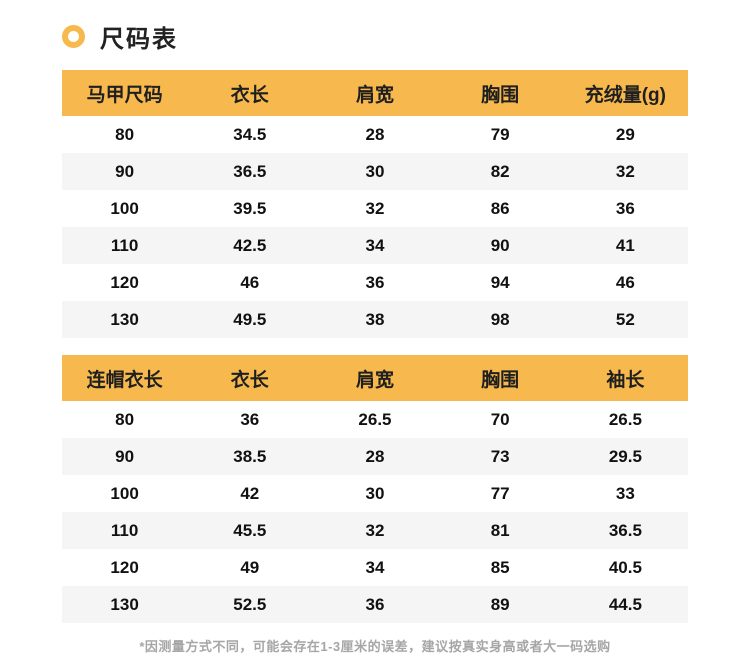 This screenshot has width=750, height=663. What do you see at coordinates (500, 171) in the screenshot?
I see `table-cell: 82` at bounding box center [500, 171].